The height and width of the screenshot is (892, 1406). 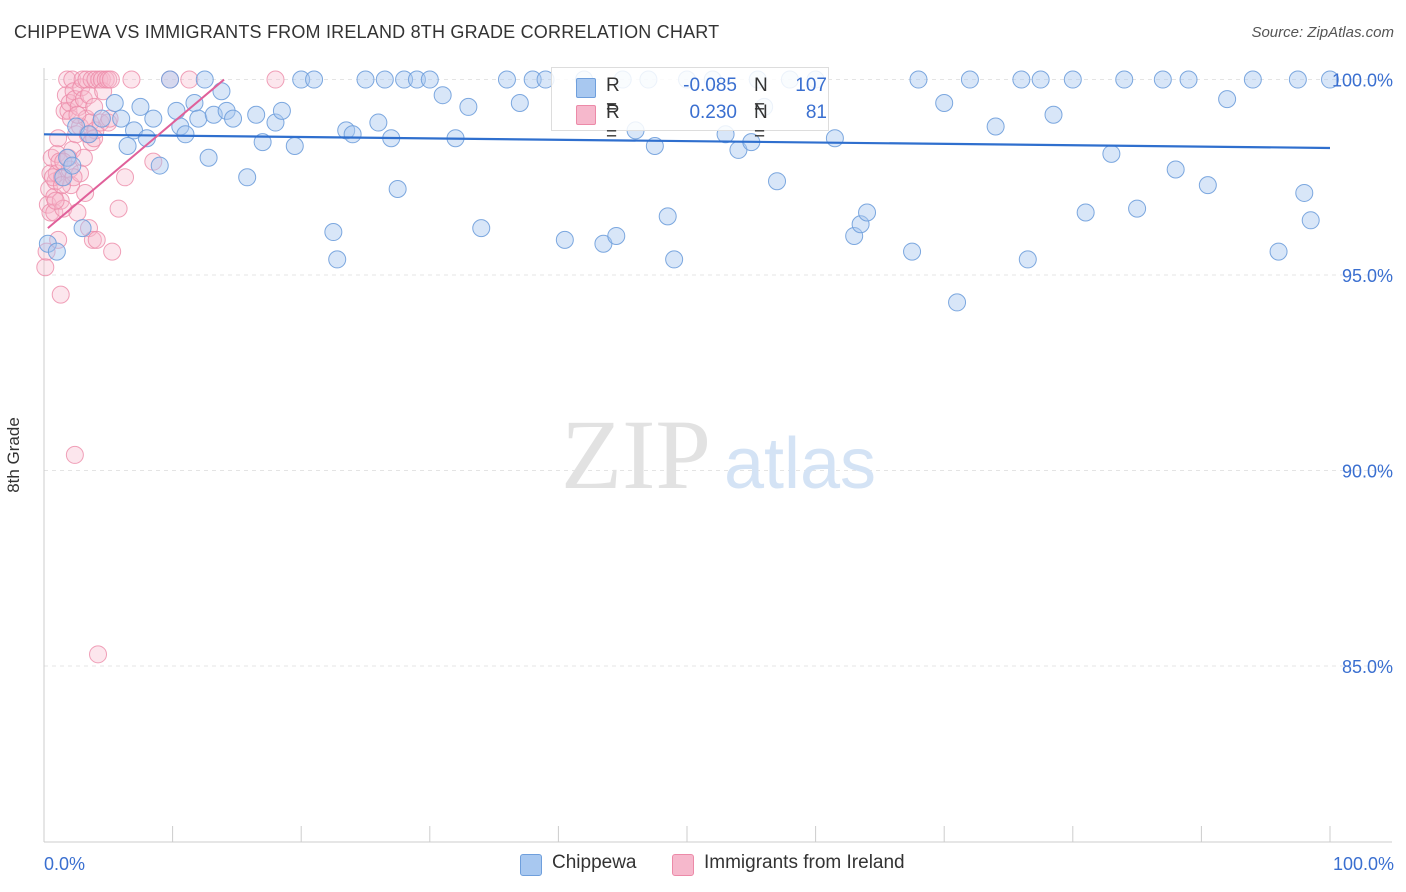 I want to click on n-value: 81, so click(x=816, y=112).